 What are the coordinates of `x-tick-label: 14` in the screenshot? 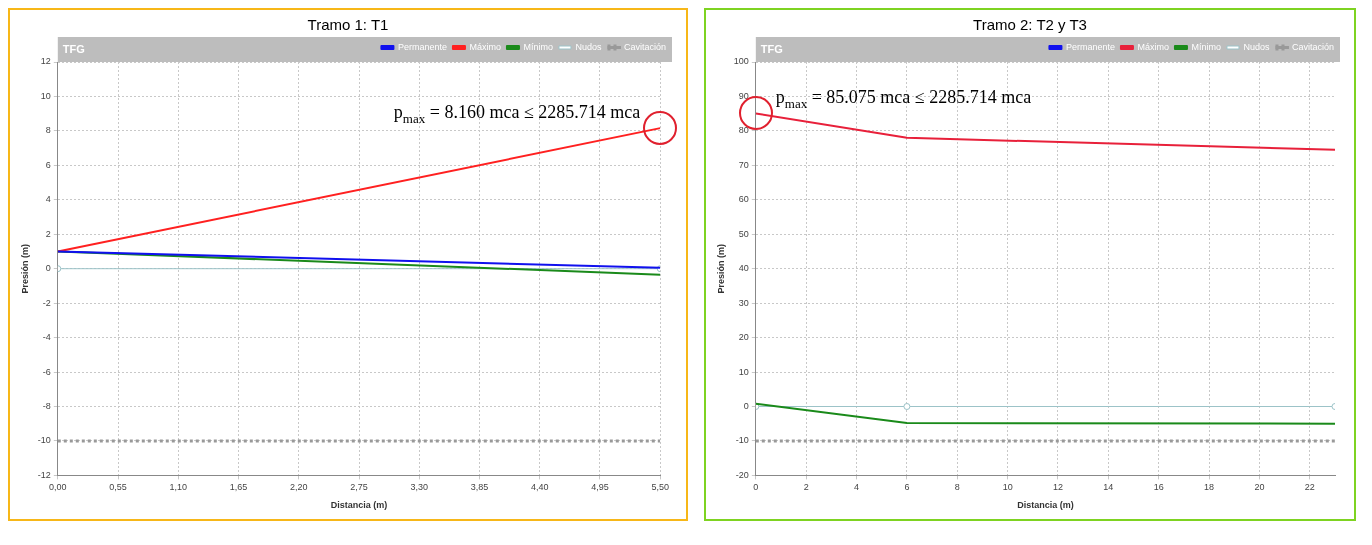 It's located at (1108, 487).